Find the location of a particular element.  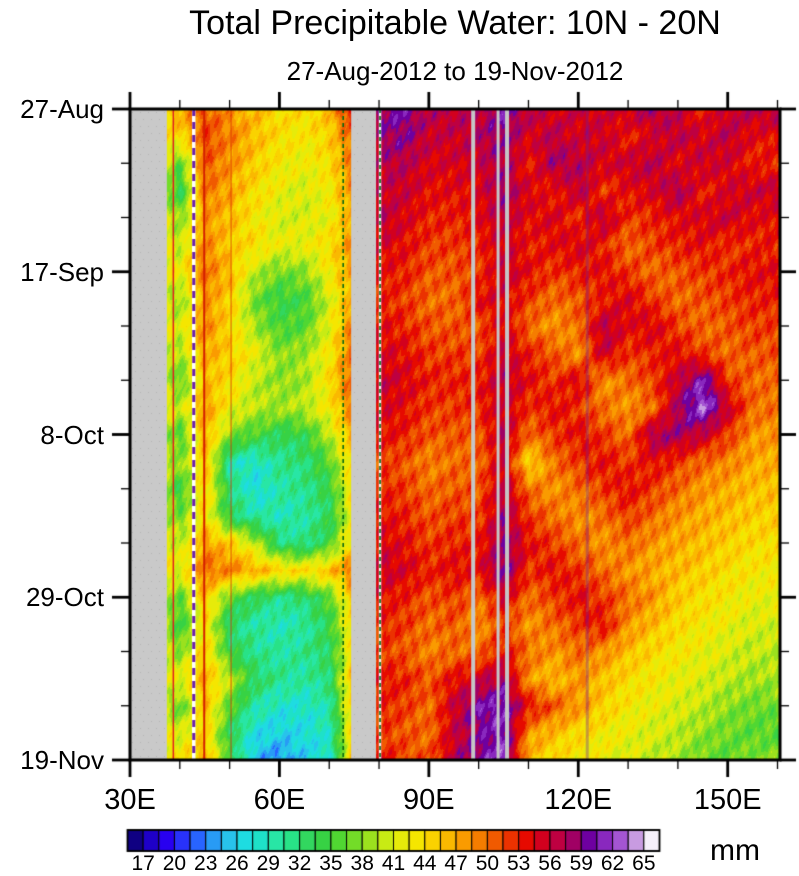

colorbar-tick-label: 50 is located at coordinates (487, 863).